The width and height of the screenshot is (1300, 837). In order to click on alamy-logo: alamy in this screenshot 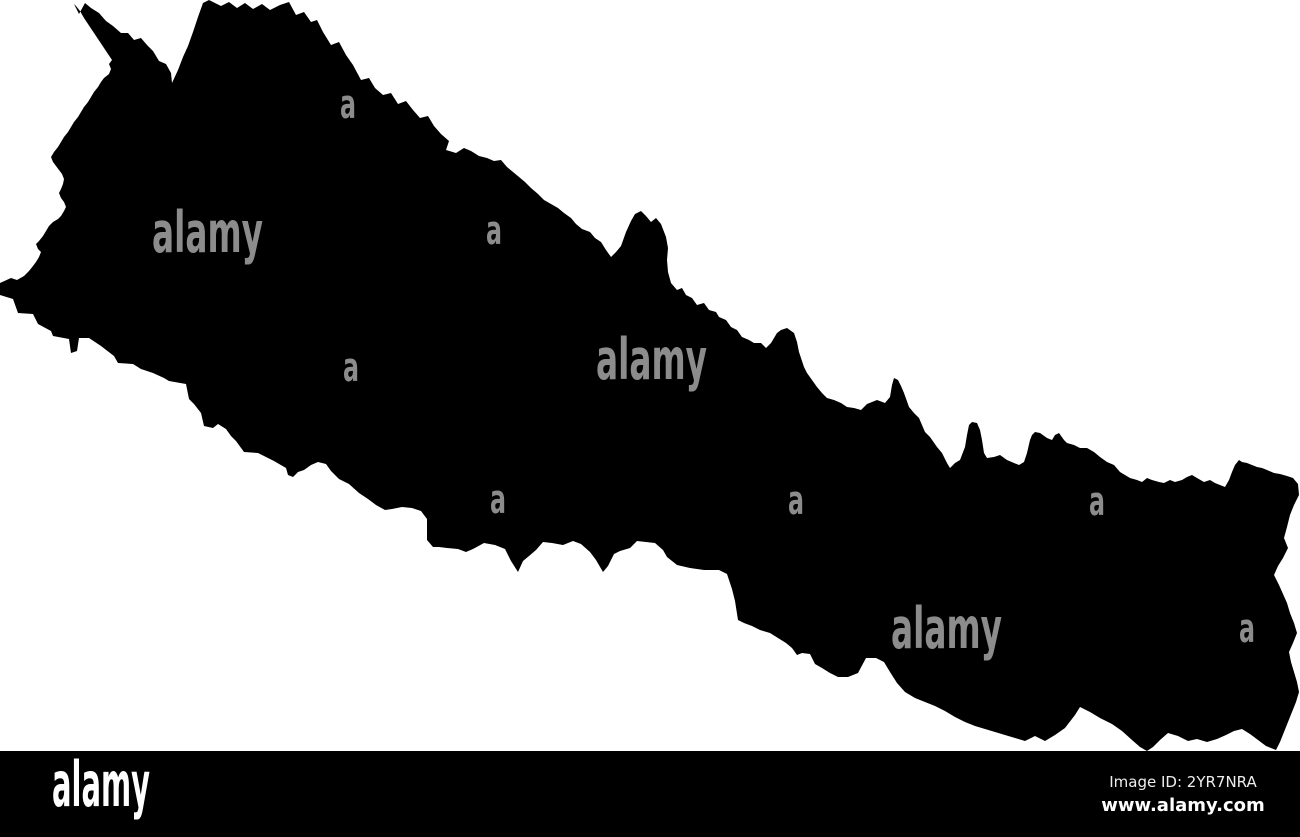, I will do `click(101, 784)`.